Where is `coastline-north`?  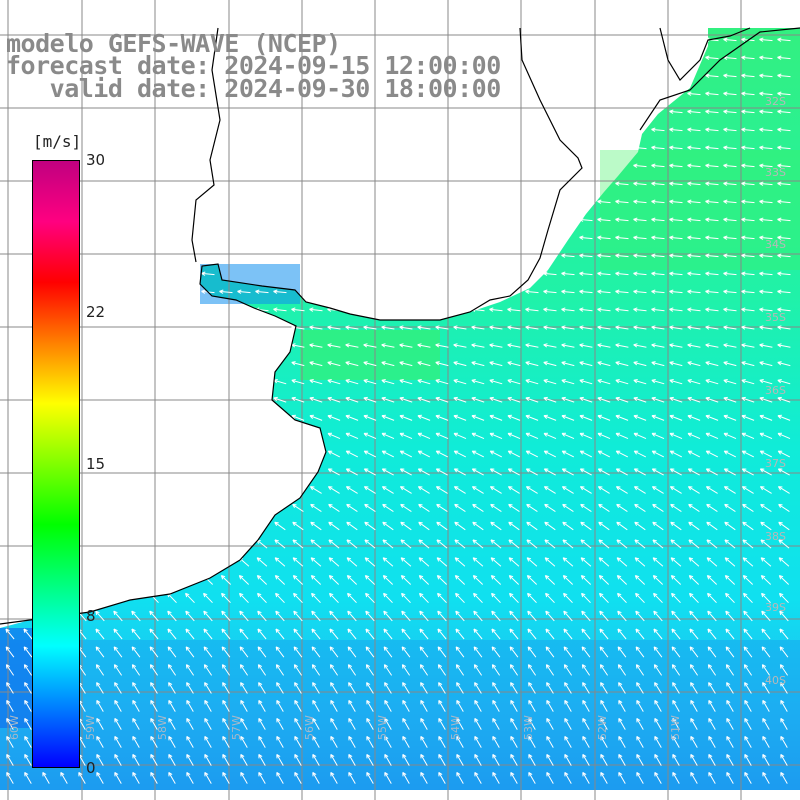
coastline-north is located at coordinates (705, 54).